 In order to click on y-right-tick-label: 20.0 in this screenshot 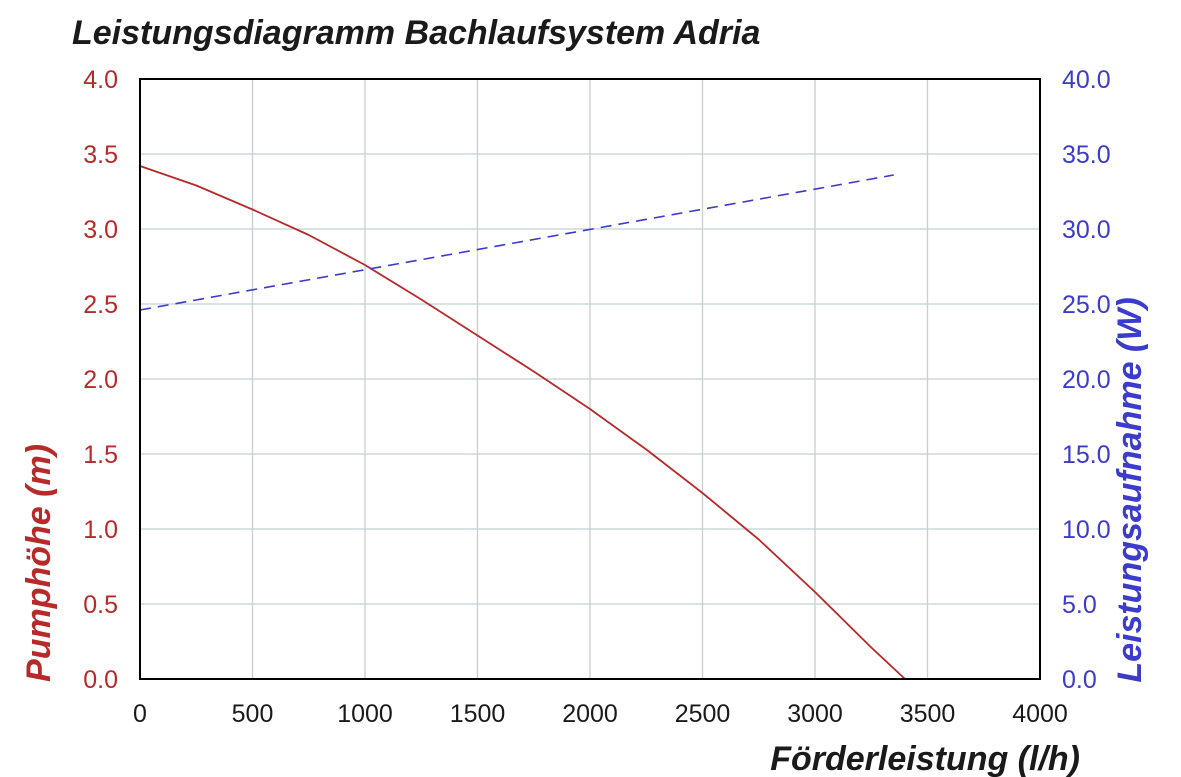, I will do `click(1086, 380)`.